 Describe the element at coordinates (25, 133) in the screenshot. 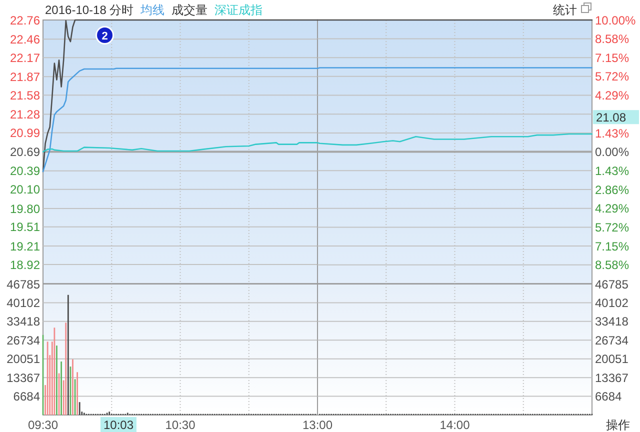

I see `y-tick-label: 20.99` at that location.